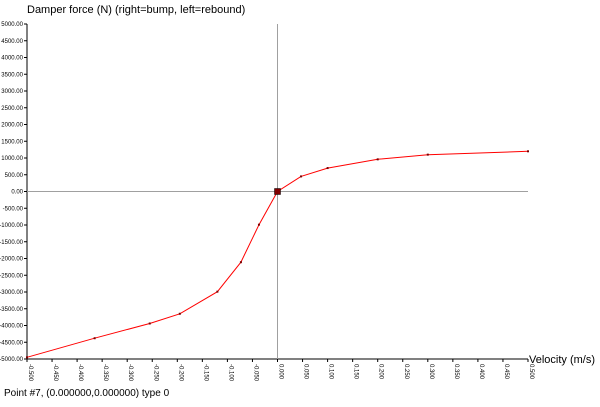 The image size is (600, 407). I want to click on x-tick-label: 0.400, so click(481, 372).